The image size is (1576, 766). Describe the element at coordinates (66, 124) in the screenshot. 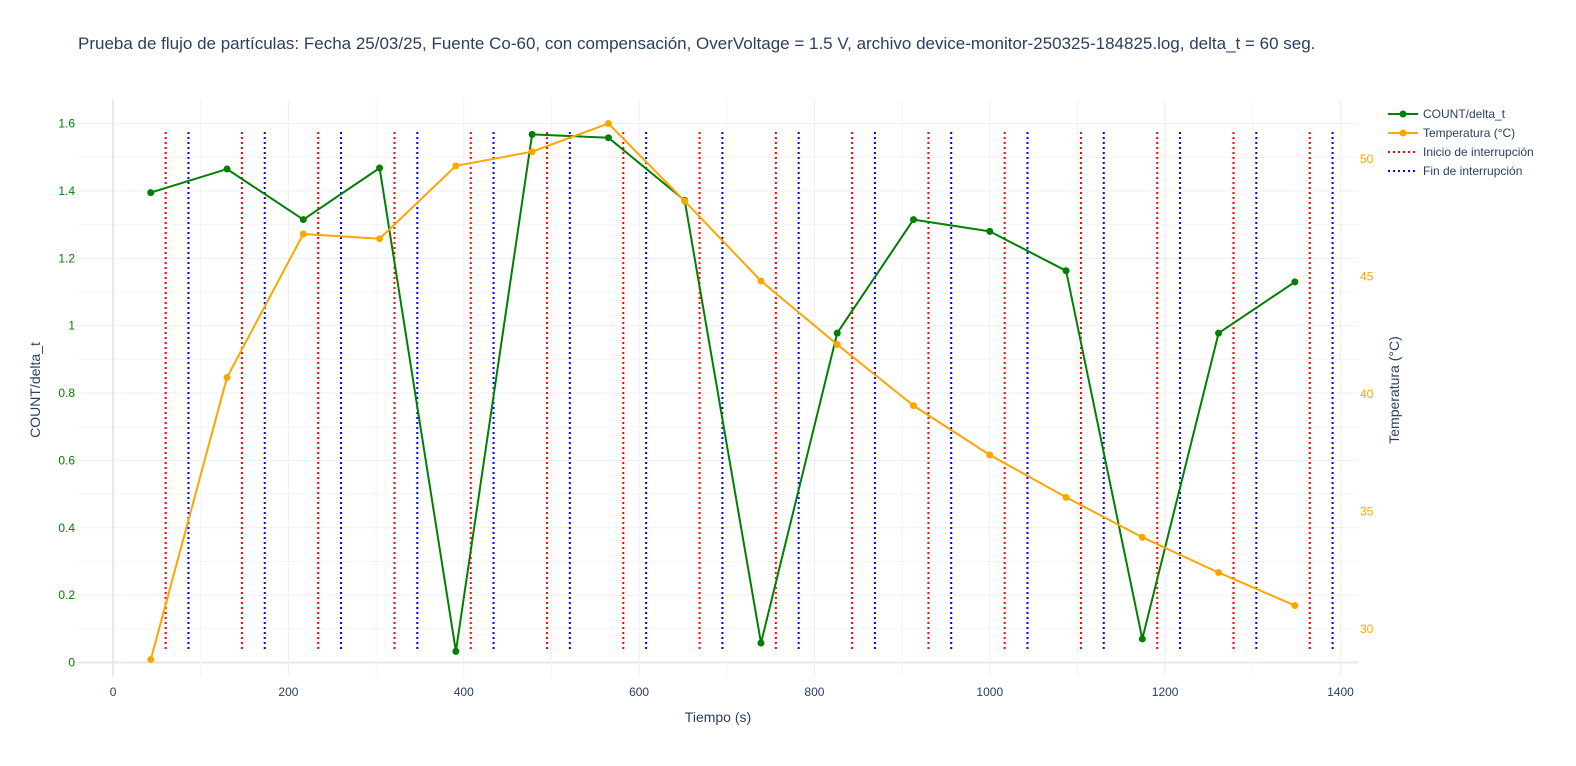

I see `y-tick-label: 1.6` at that location.